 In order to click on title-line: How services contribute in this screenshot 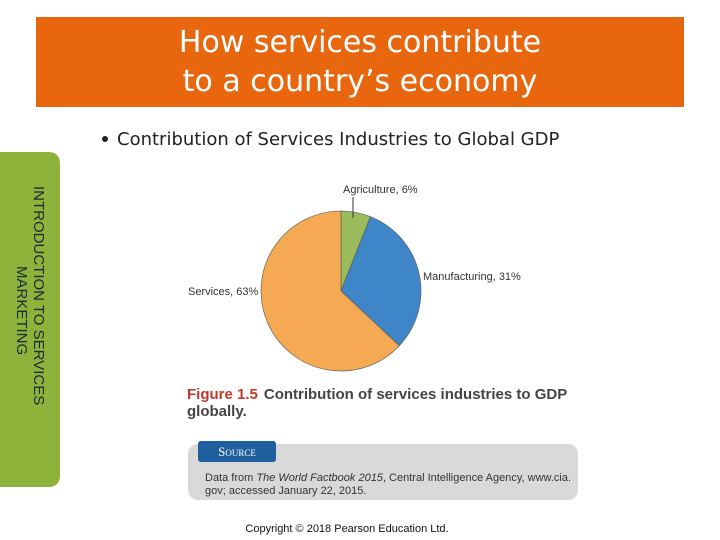, I will do `click(360, 42)`.